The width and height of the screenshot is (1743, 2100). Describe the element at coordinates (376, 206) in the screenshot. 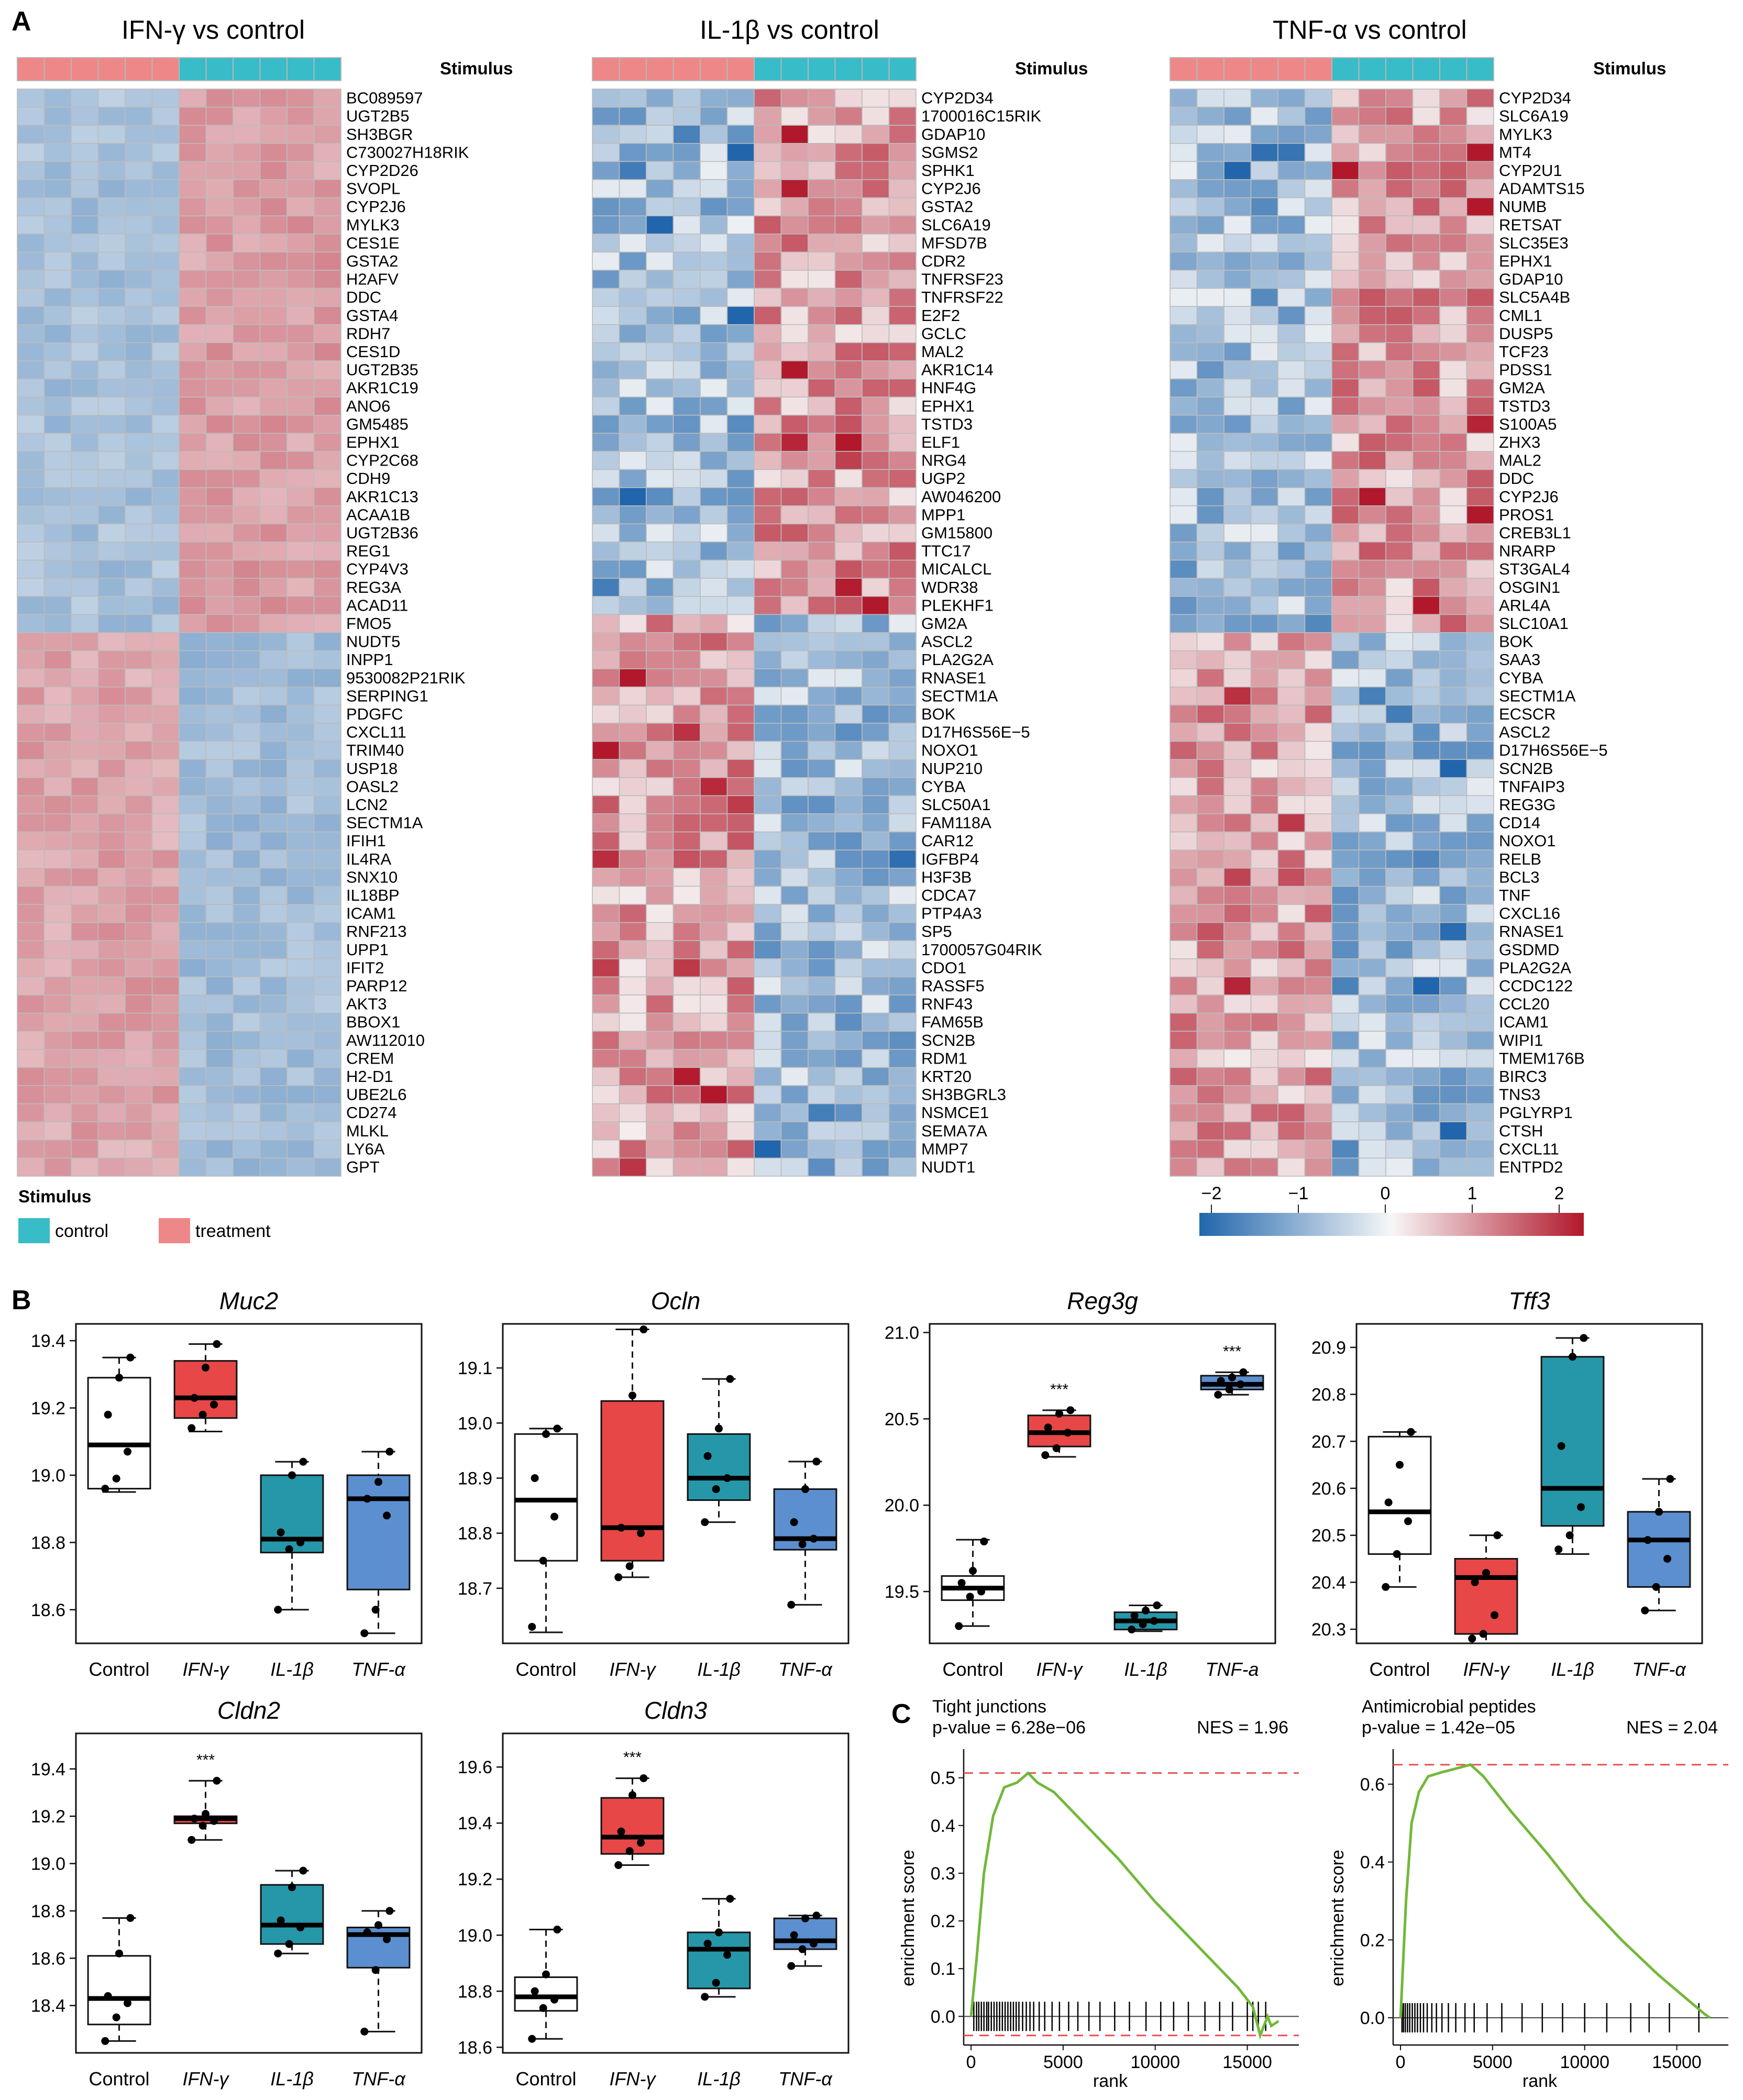

I see `gene-label: CYP2J6` at that location.